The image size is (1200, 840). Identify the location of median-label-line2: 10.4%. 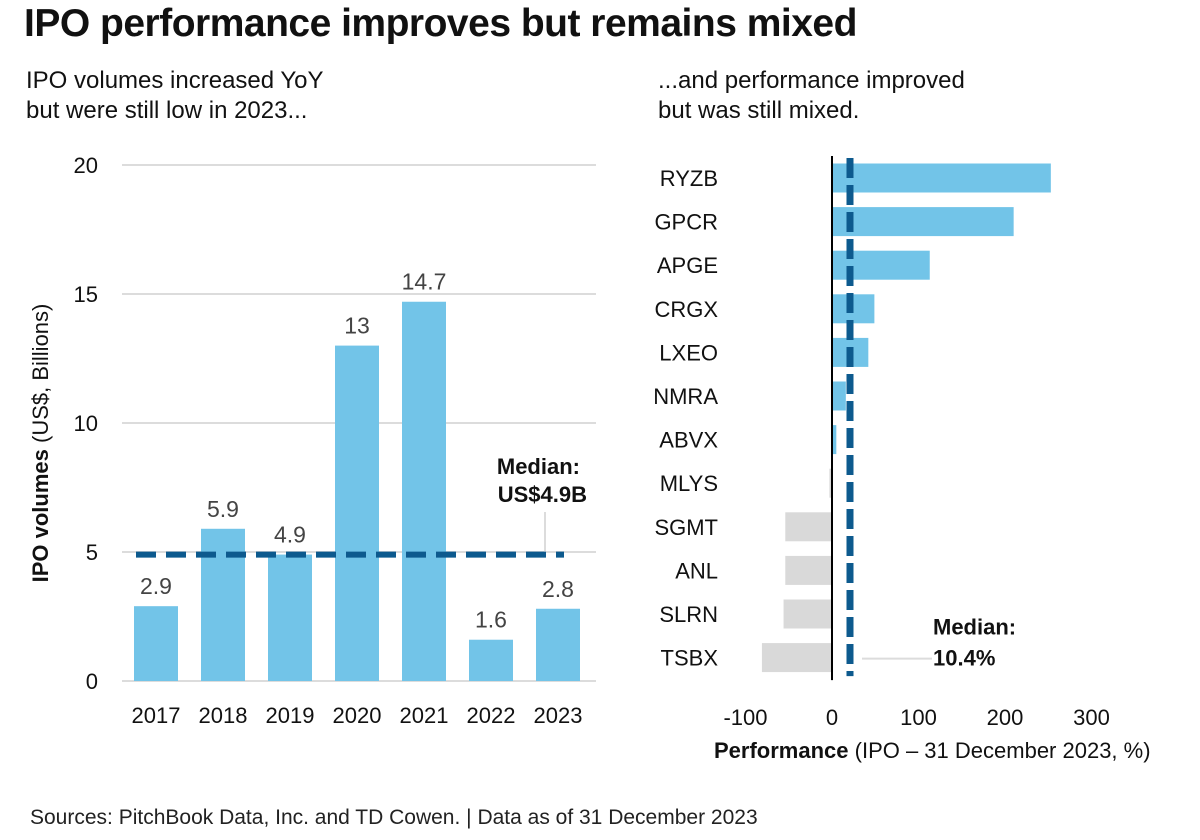
(964, 658).